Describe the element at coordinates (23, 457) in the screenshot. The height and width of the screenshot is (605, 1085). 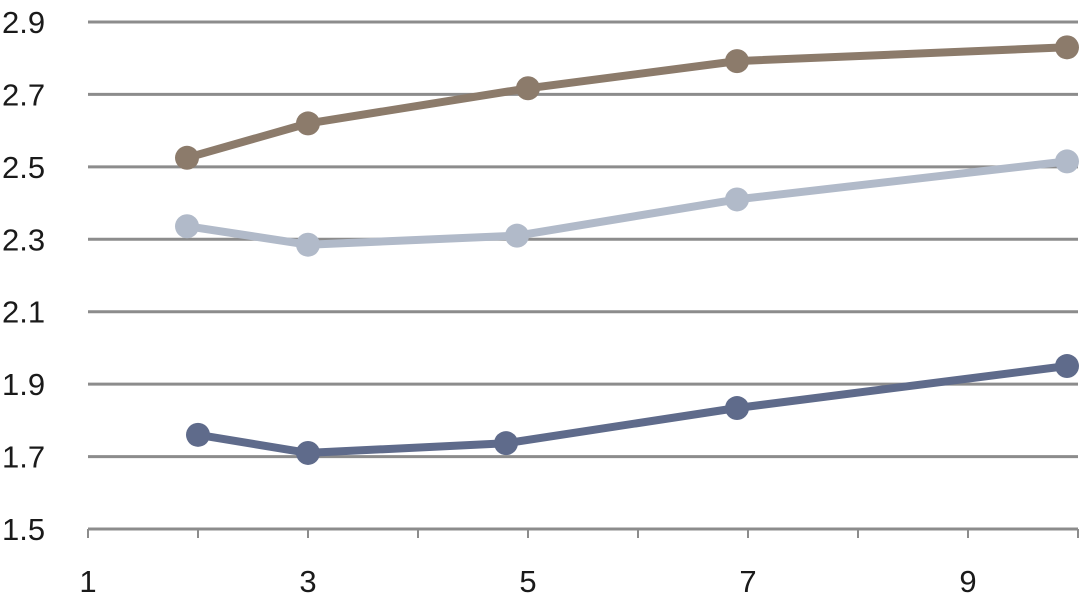
I see `y-tick-label: 1.7` at that location.